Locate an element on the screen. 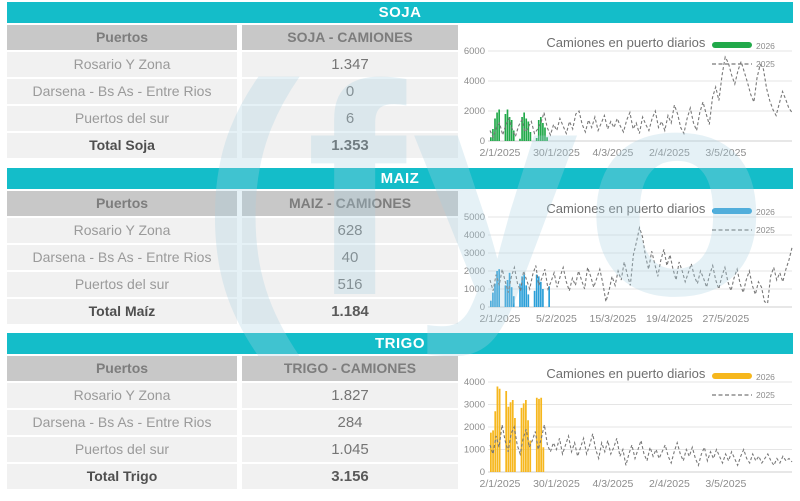 The height and width of the screenshot is (501, 800). x-tick-label: 27/5/2025 is located at coordinates (726, 319).